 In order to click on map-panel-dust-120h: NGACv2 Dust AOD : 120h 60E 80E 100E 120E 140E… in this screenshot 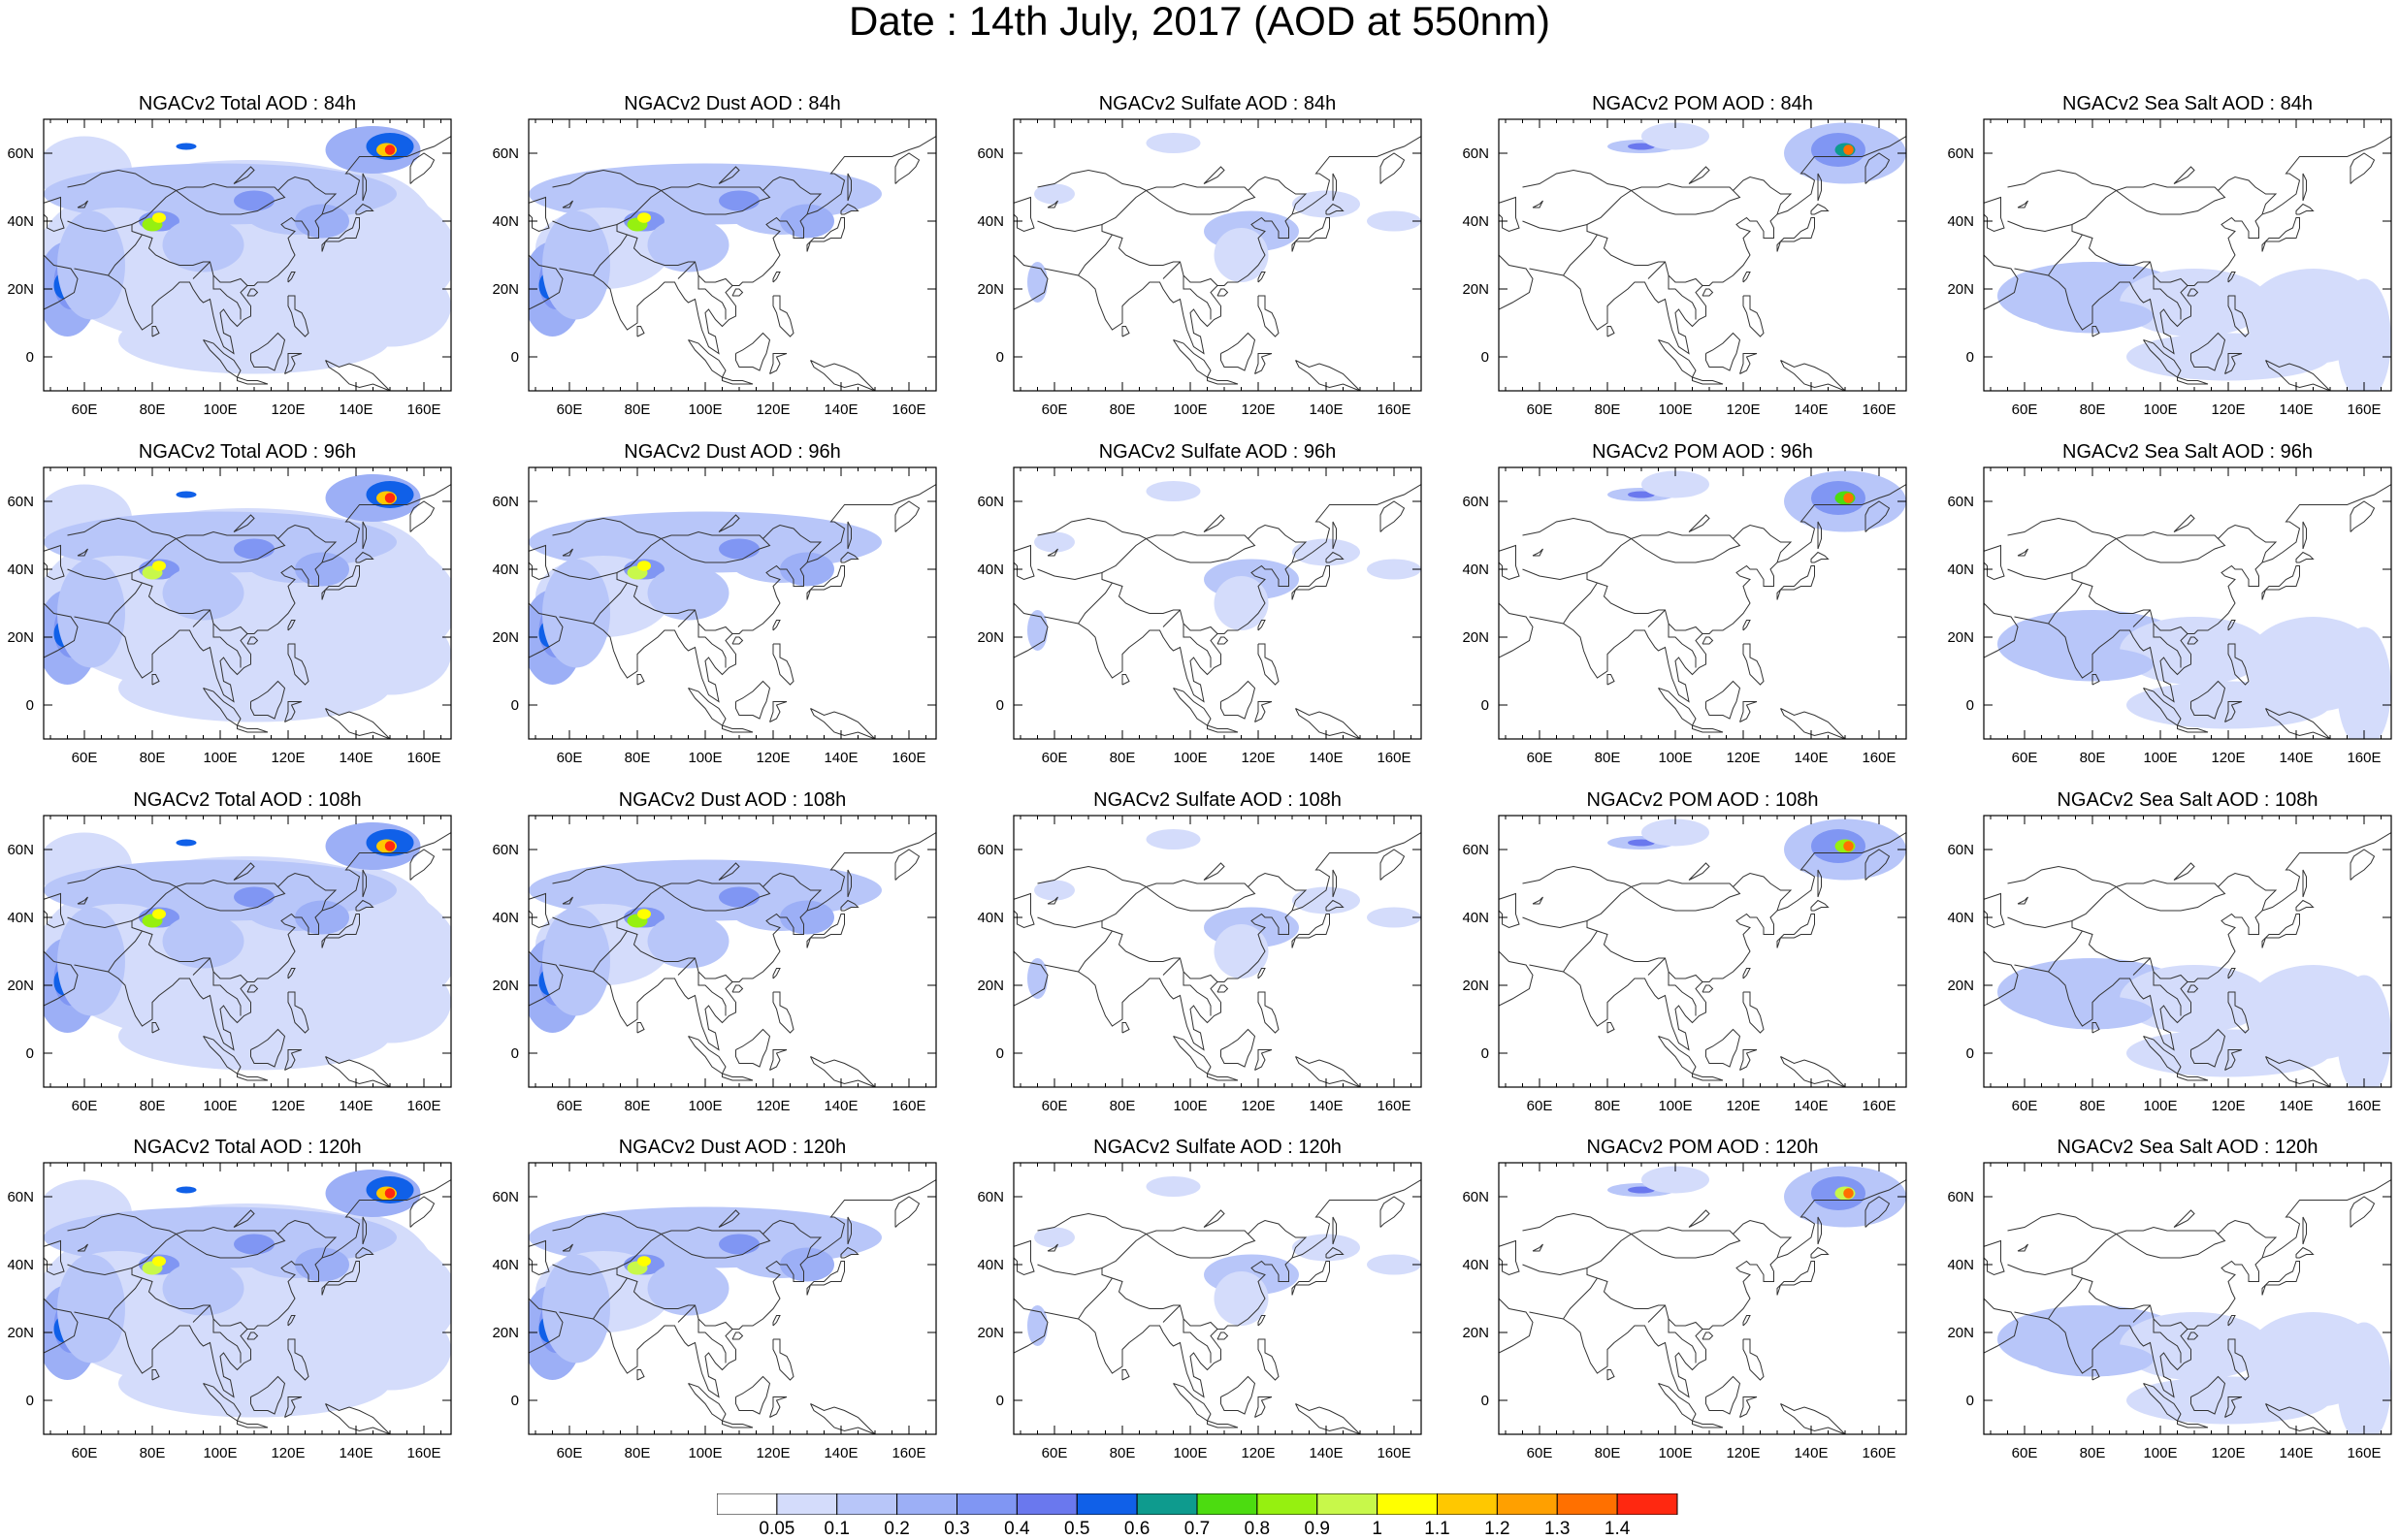, I will do `click(714, 1299)`.